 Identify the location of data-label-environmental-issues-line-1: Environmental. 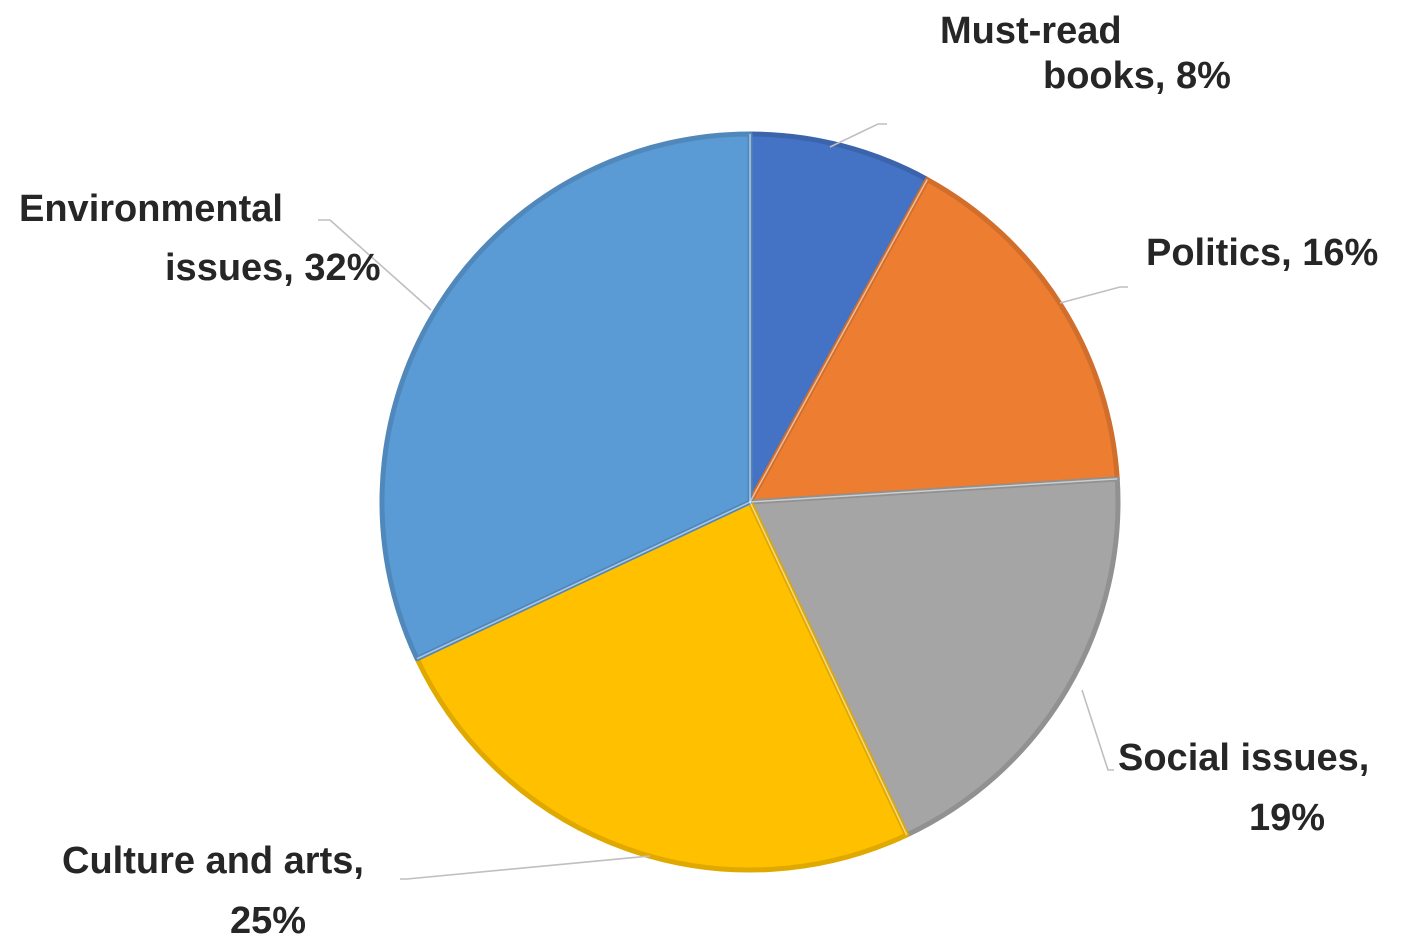
(151, 209).